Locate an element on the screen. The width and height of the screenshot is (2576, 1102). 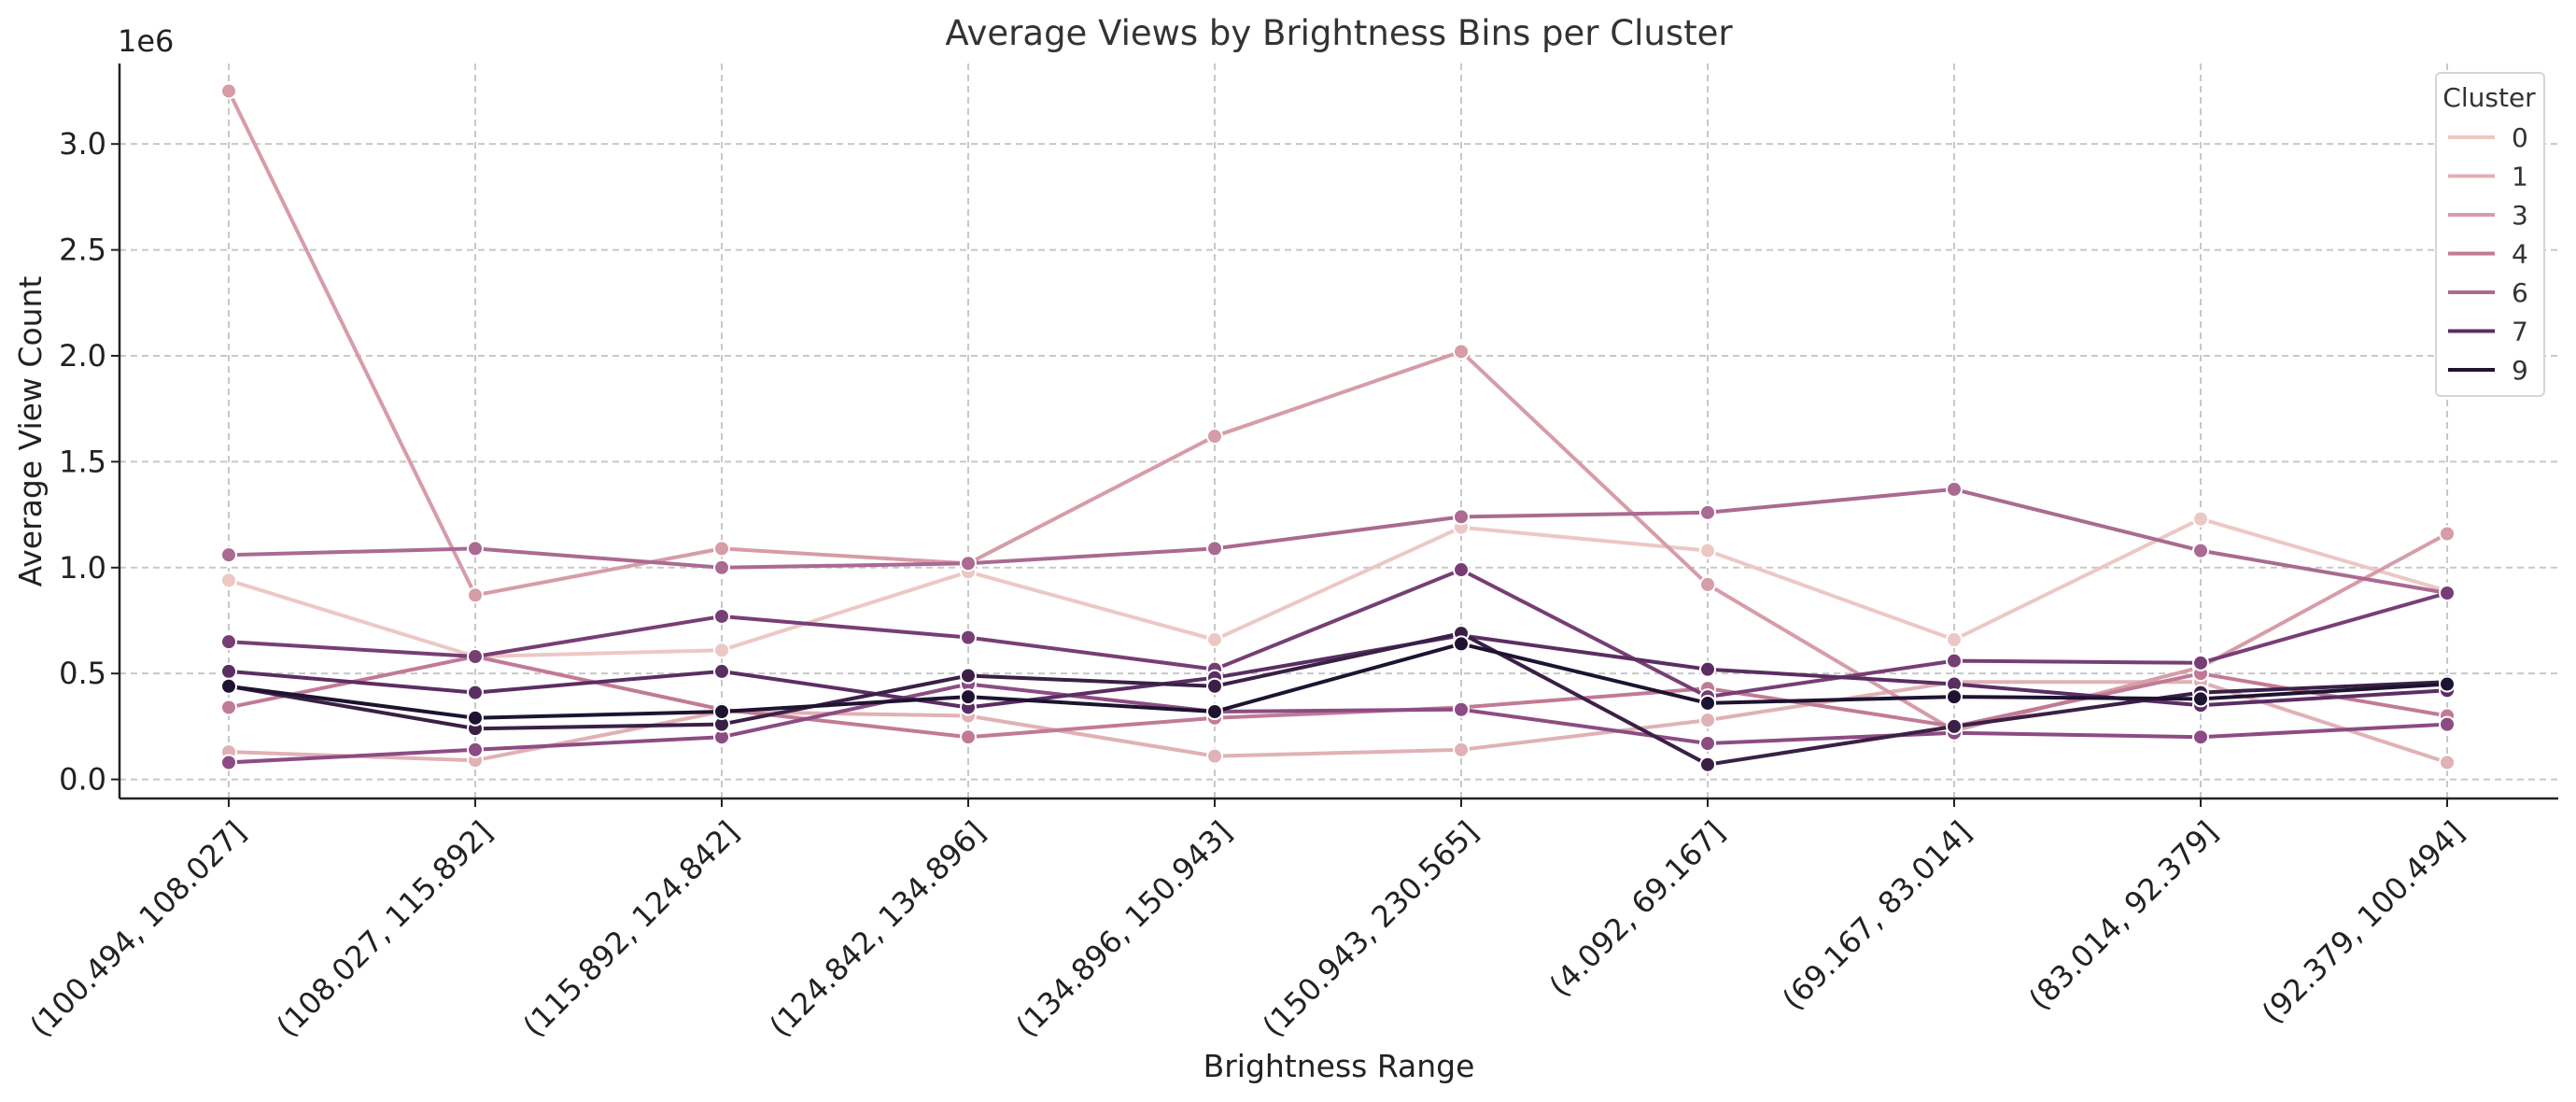
x-tick-label: (124.842, 134.896] is located at coordinates (878, 929).